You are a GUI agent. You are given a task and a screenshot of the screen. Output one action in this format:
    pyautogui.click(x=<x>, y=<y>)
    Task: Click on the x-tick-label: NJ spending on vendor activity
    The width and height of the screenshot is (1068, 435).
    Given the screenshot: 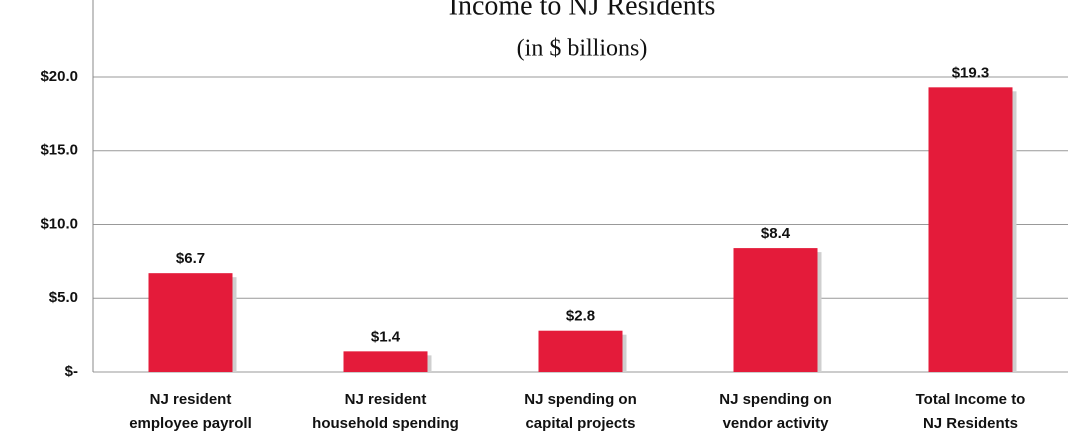 What is the action you would take?
    pyautogui.click(x=775, y=411)
    